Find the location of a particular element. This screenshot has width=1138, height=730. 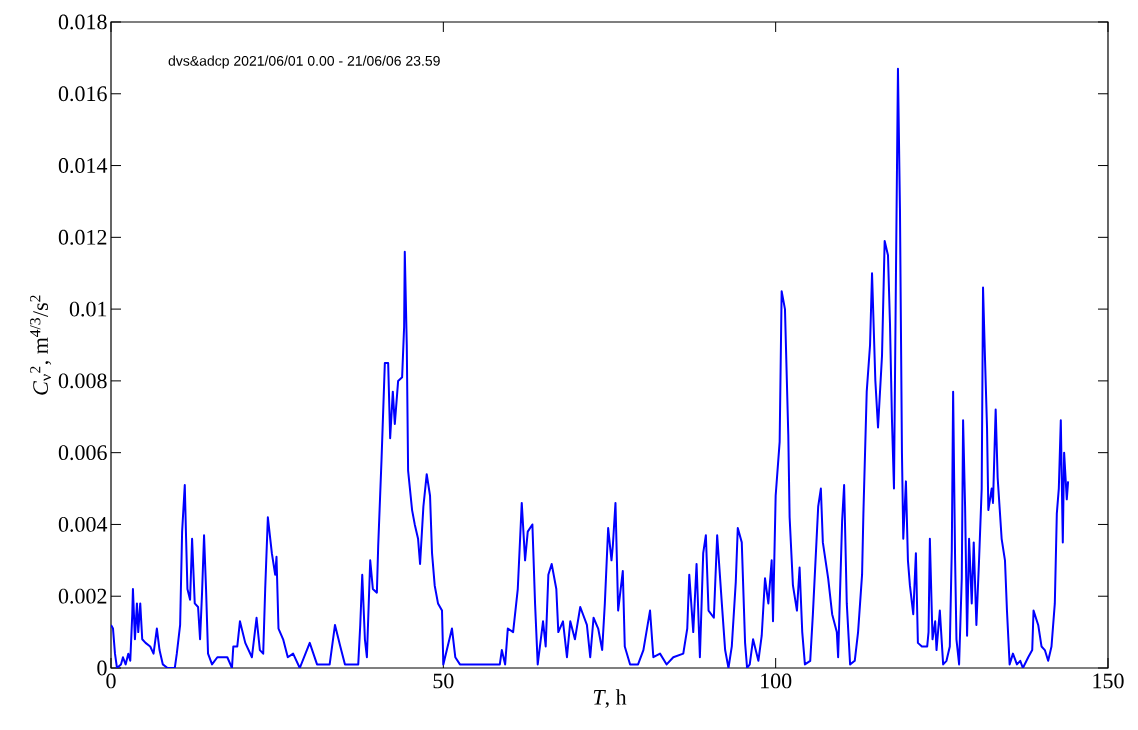

y-tick-label: 0.014 is located at coordinates (83, 166).